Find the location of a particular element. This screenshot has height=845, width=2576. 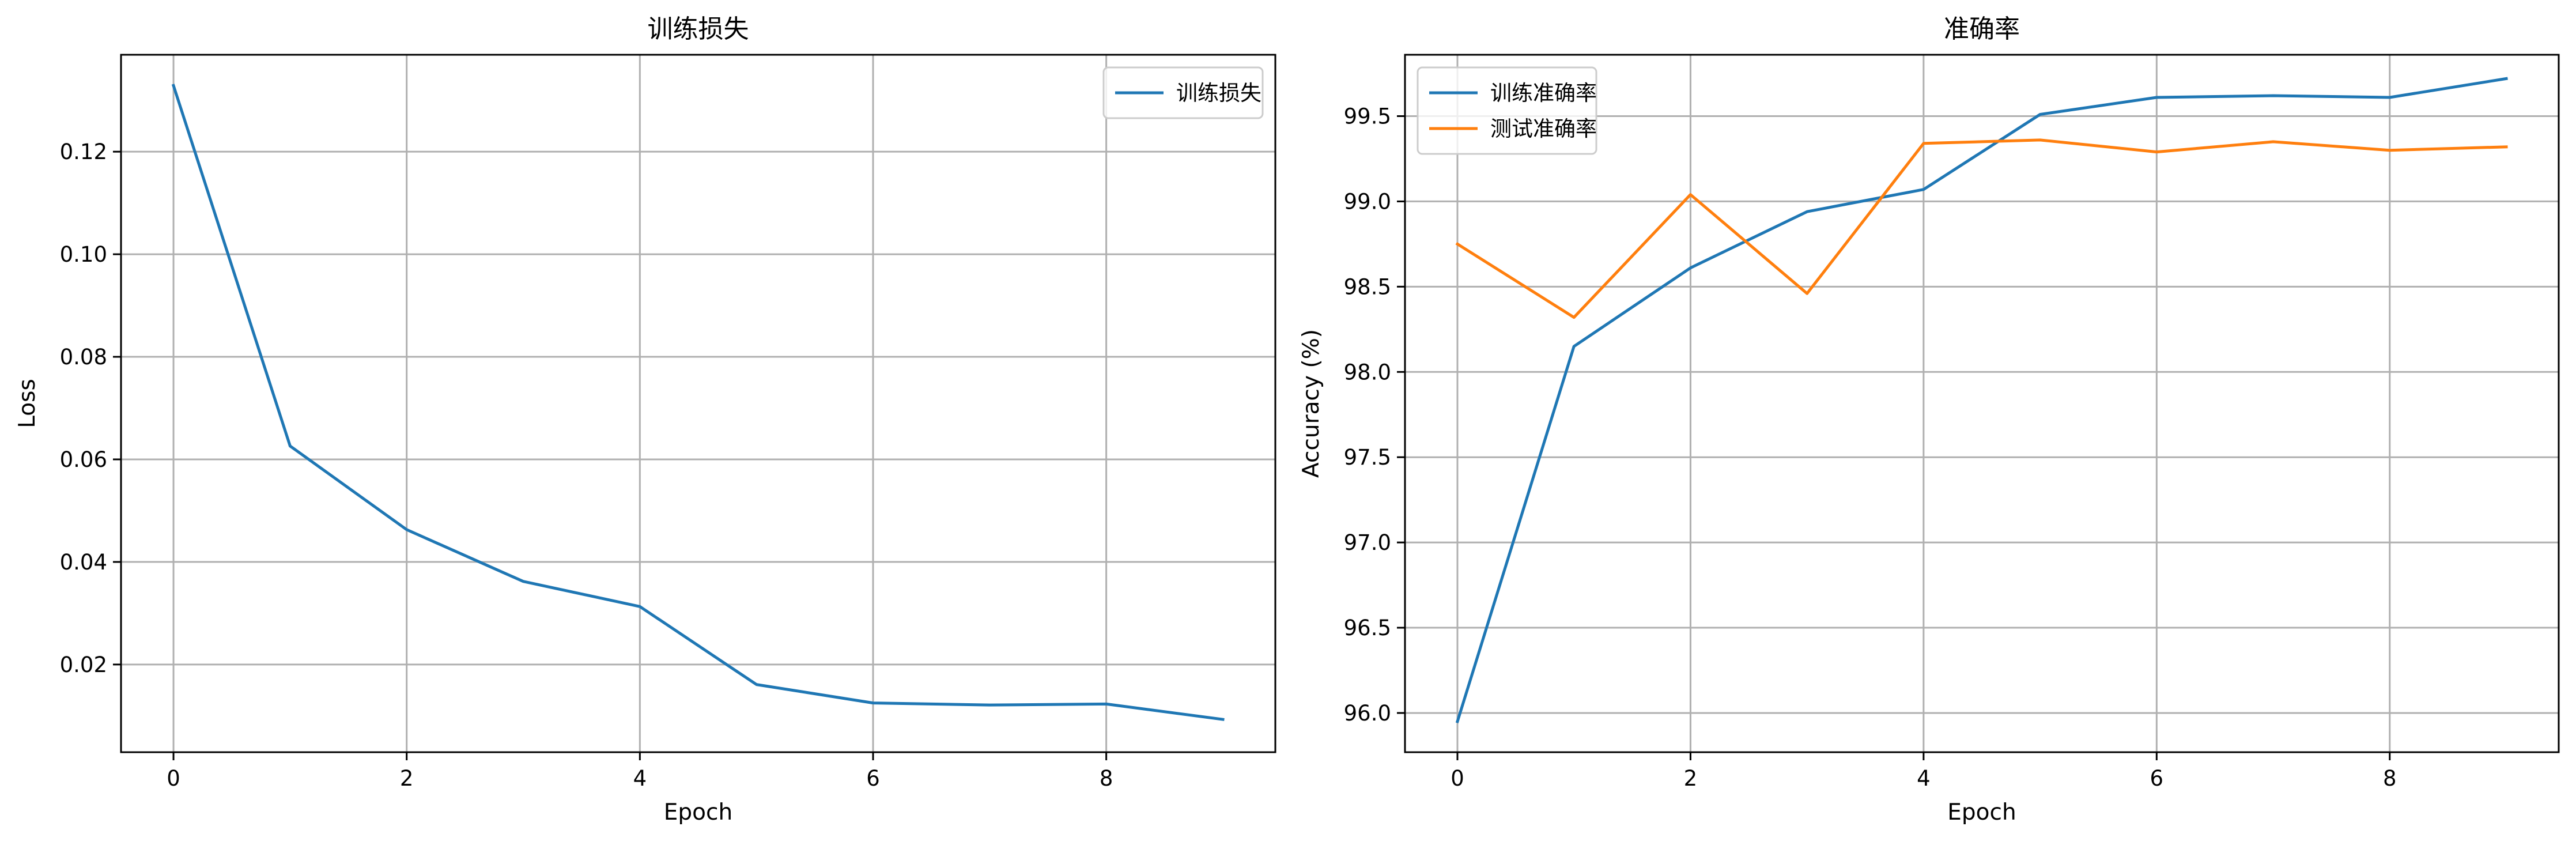

y-tick-label: 98.5 is located at coordinates (1367, 286).